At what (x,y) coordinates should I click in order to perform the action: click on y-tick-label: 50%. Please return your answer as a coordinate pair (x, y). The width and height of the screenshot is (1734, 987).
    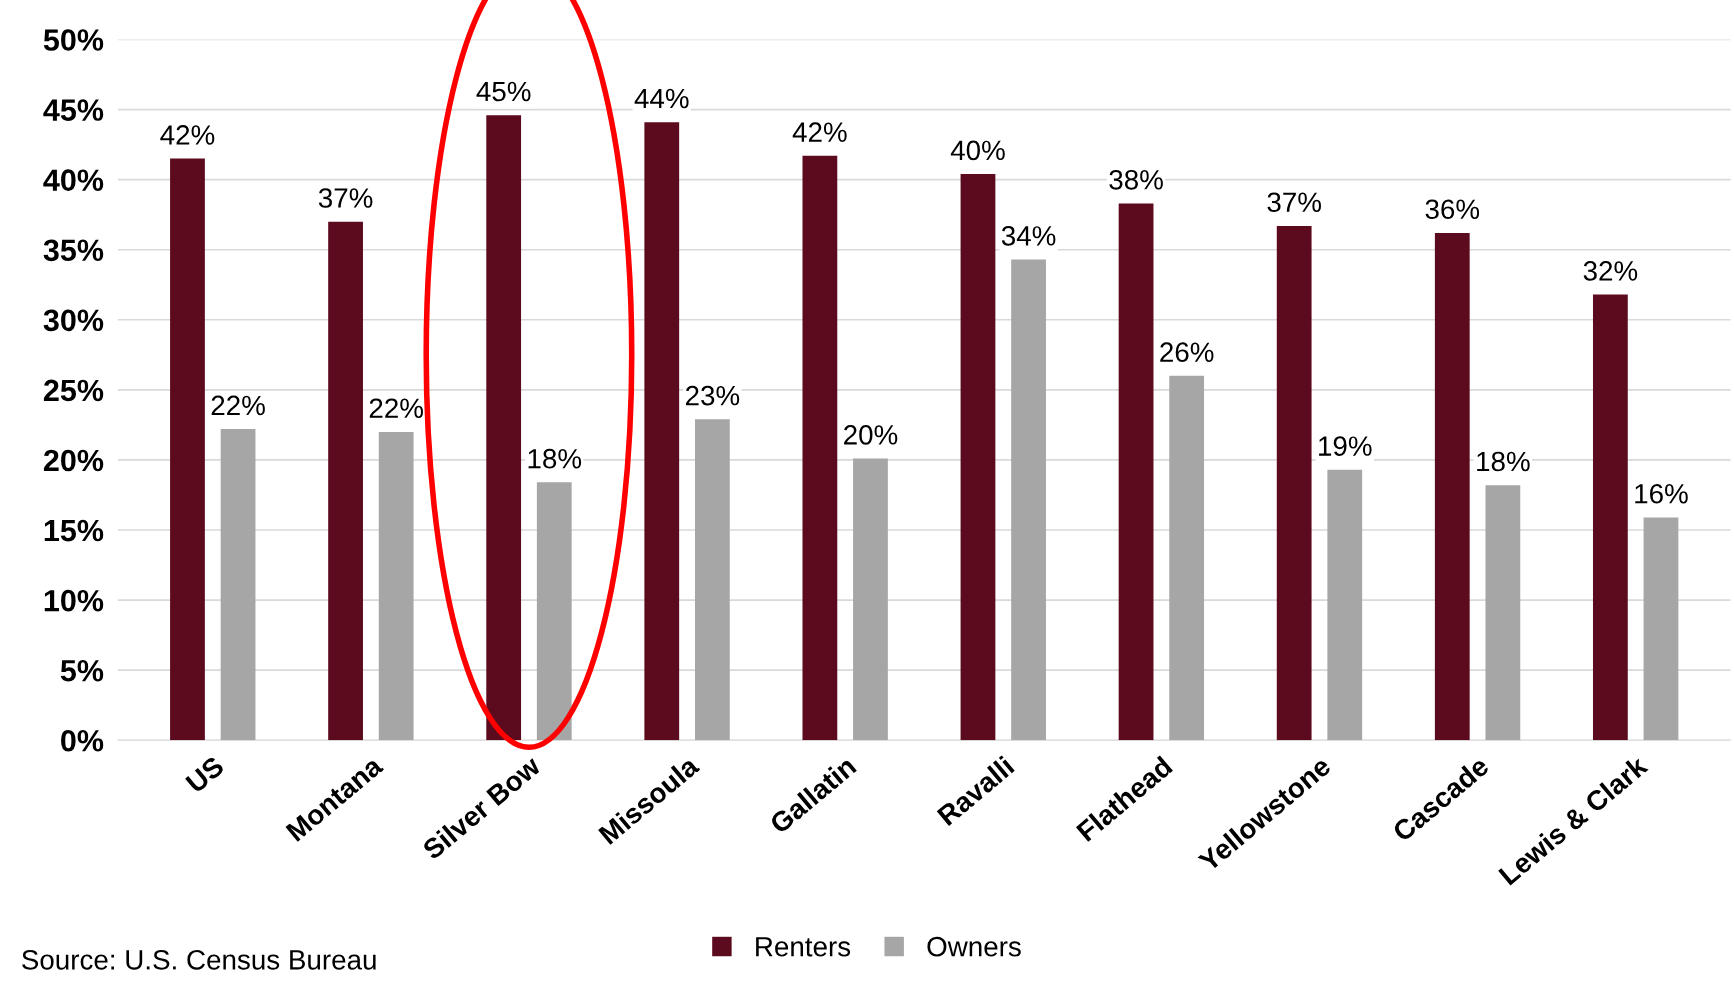
    Looking at the image, I should click on (73, 40).